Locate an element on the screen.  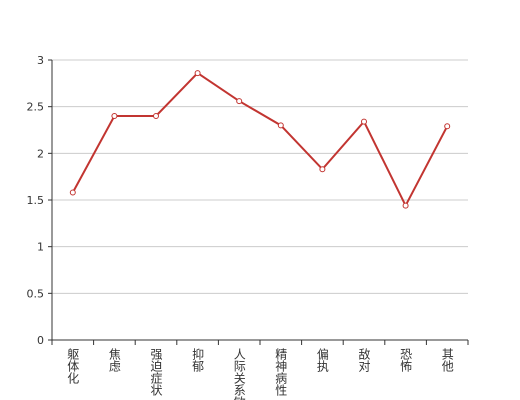
x-tick-label: 抑郁 is located at coordinates (198, 360).